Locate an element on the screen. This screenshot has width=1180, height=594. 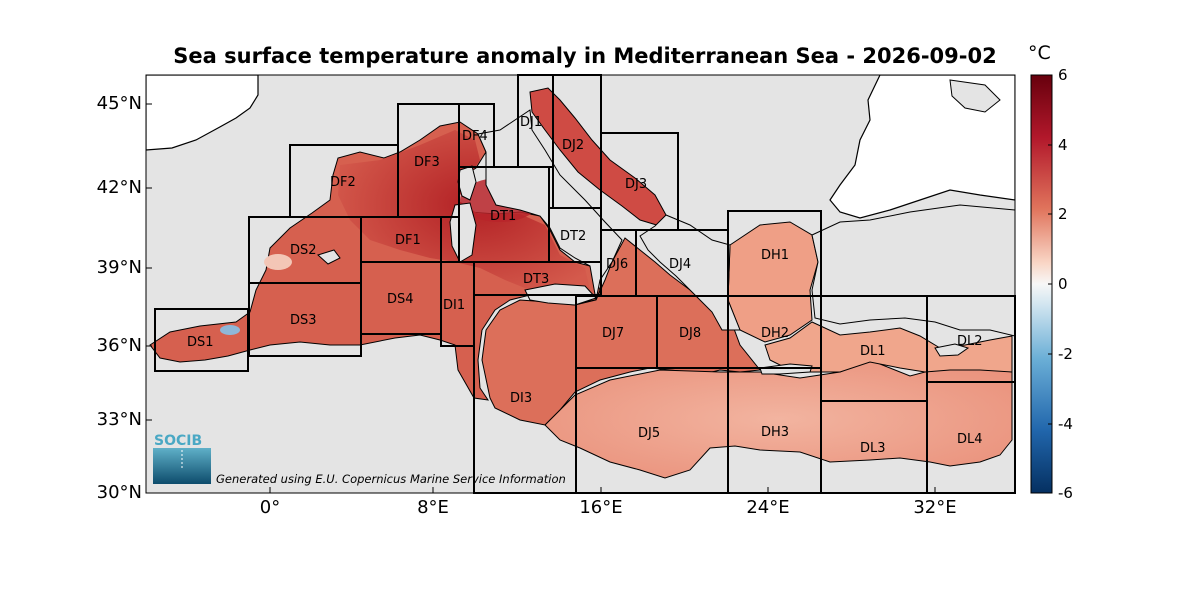
land-greece is located at coordinates (690, 272).